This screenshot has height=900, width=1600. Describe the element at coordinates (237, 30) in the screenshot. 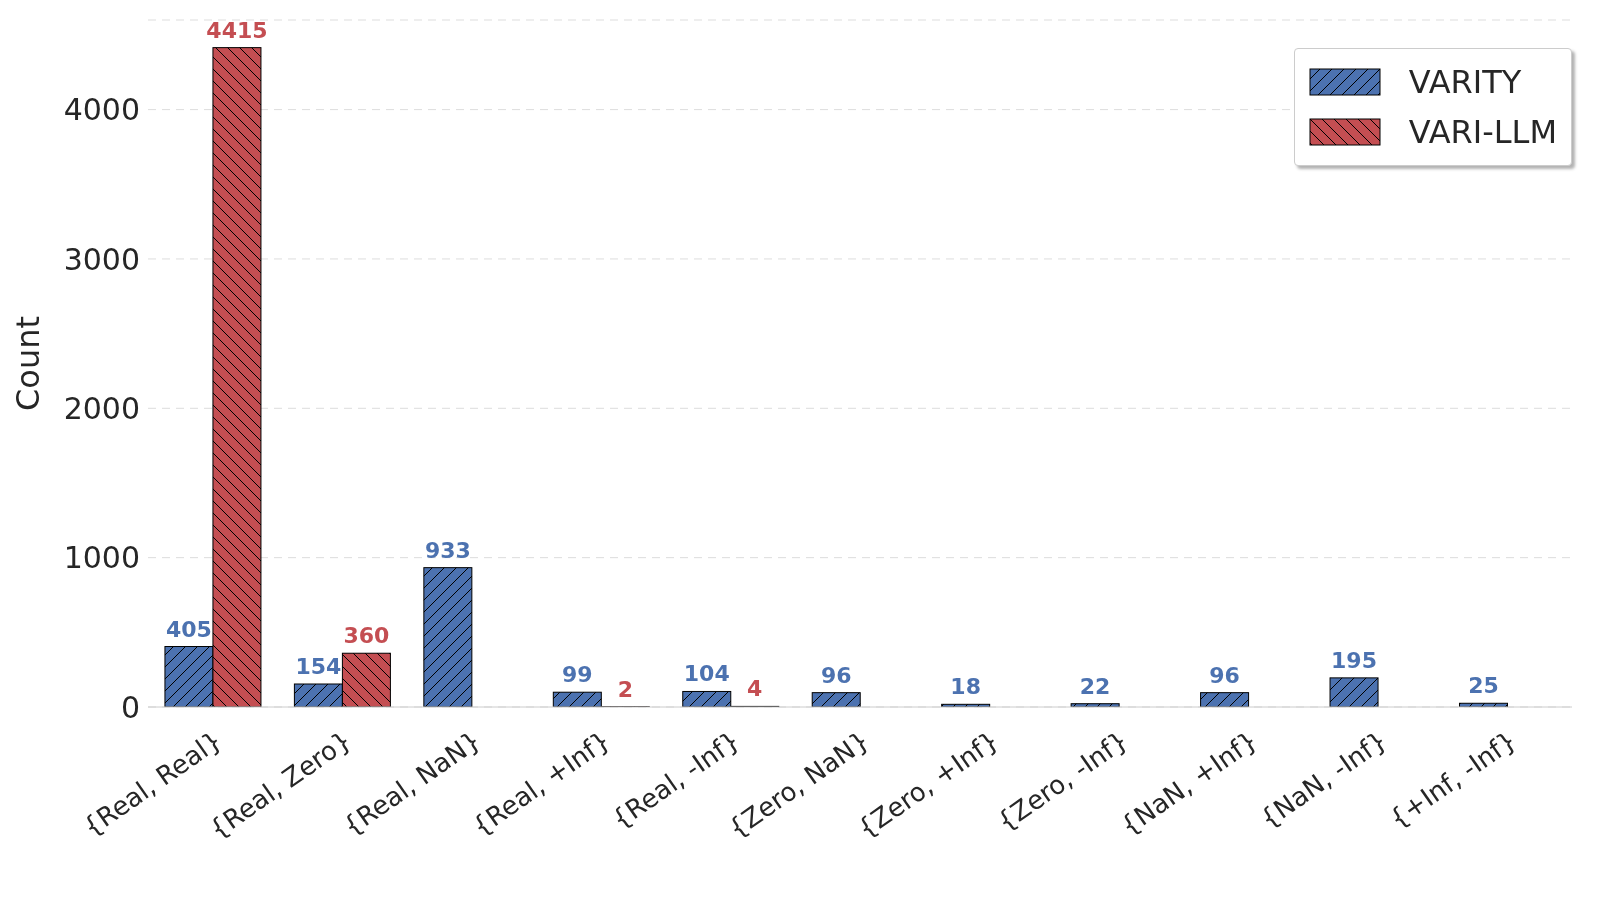

I see `data-label: 4415` at that location.